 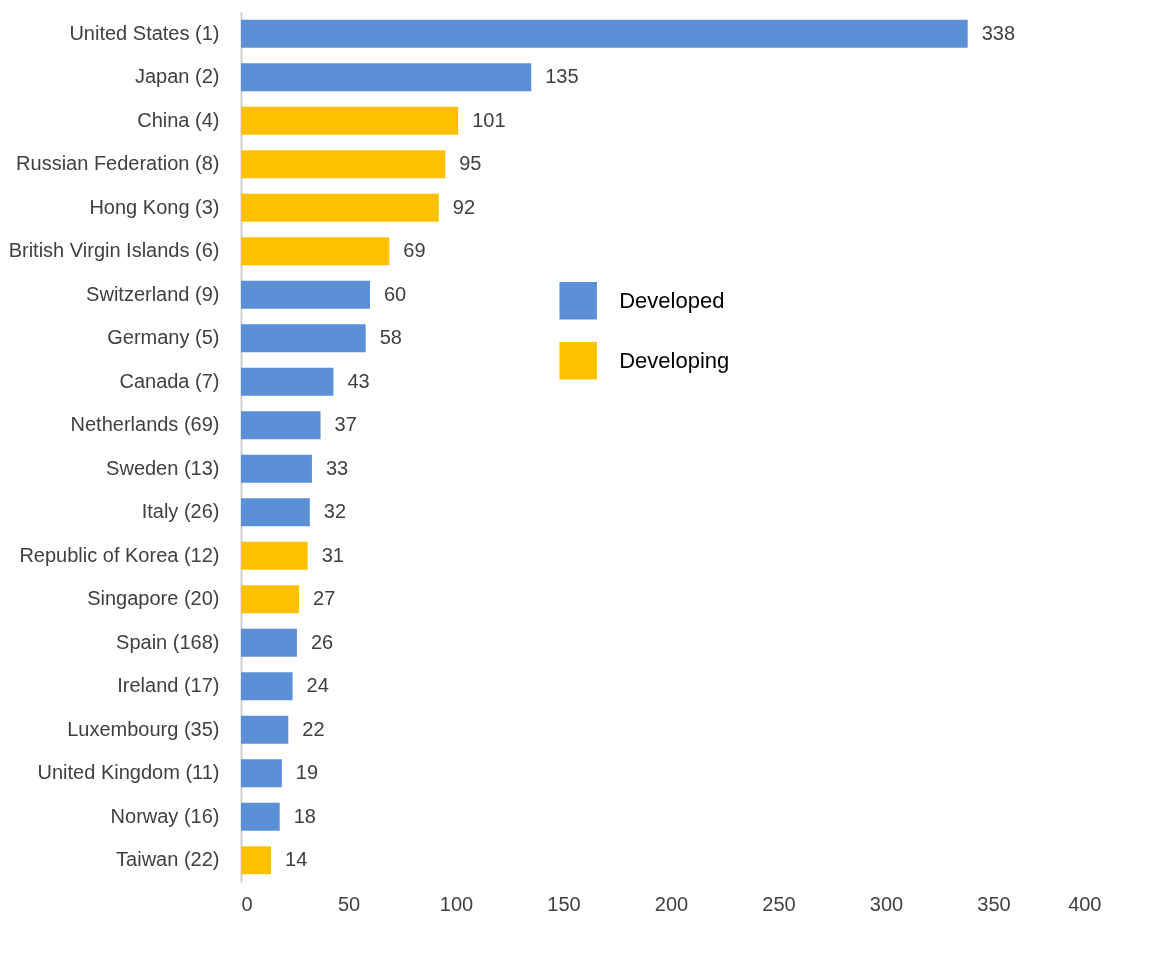 I want to click on y-tick-label: United States (1), so click(x=144, y=32).